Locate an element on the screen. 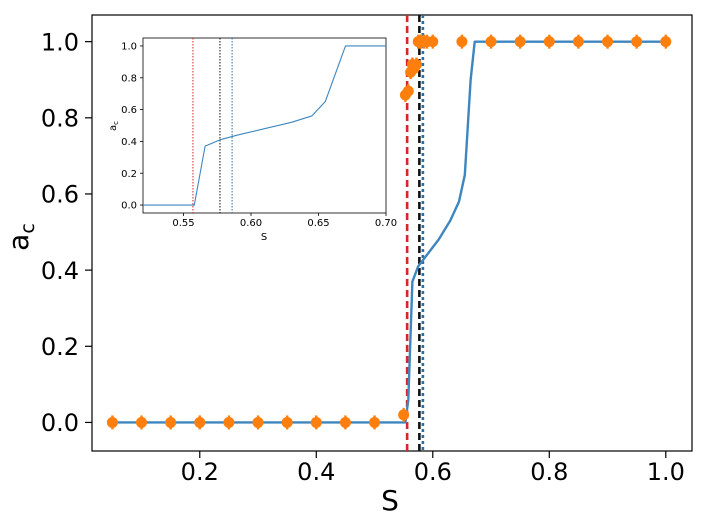  inset-y-axis-label: ac is located at coordinates (114, 126).